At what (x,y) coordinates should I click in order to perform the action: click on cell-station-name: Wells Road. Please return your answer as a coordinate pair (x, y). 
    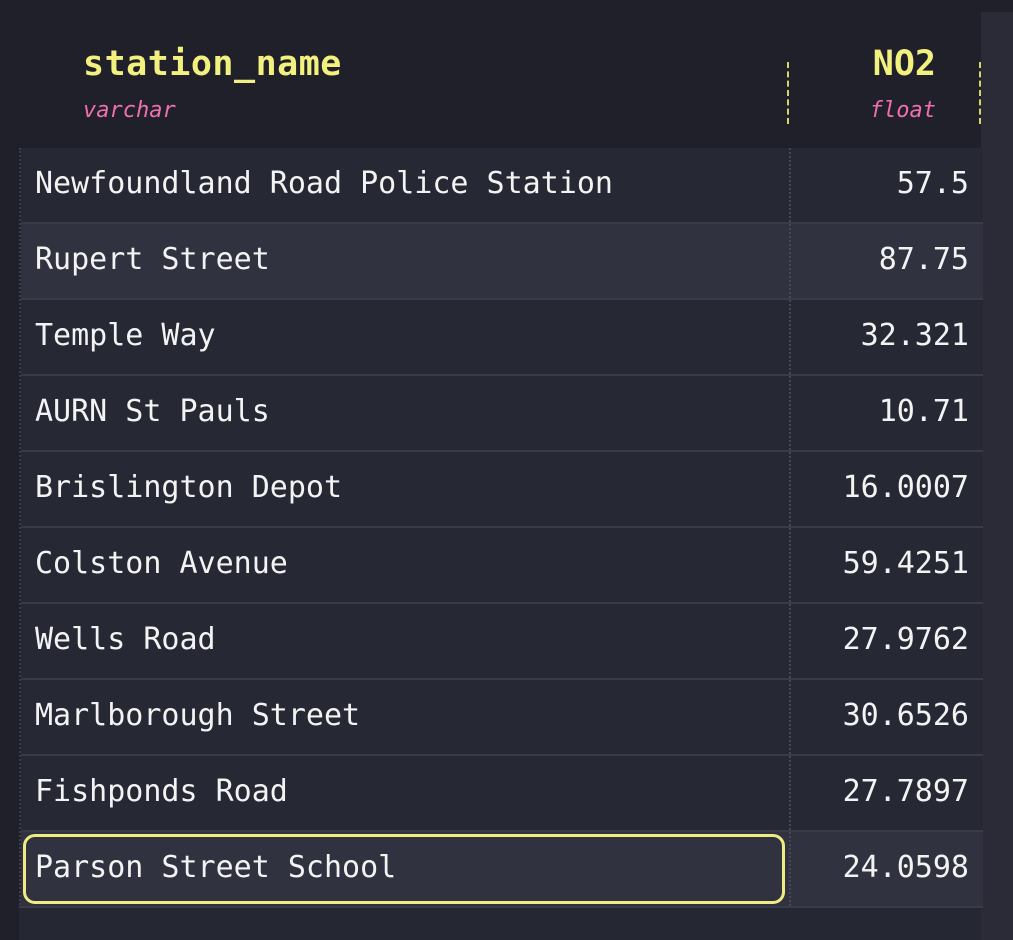
    Looking at the image, I should click on (406, 641).